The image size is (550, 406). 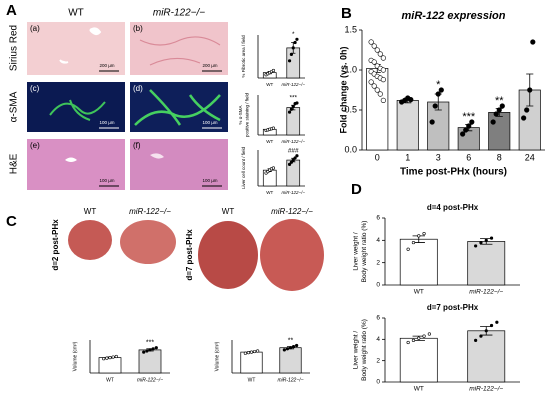 I want to click on y-axis-label: Liver weight /, so click(x=355, y=251).